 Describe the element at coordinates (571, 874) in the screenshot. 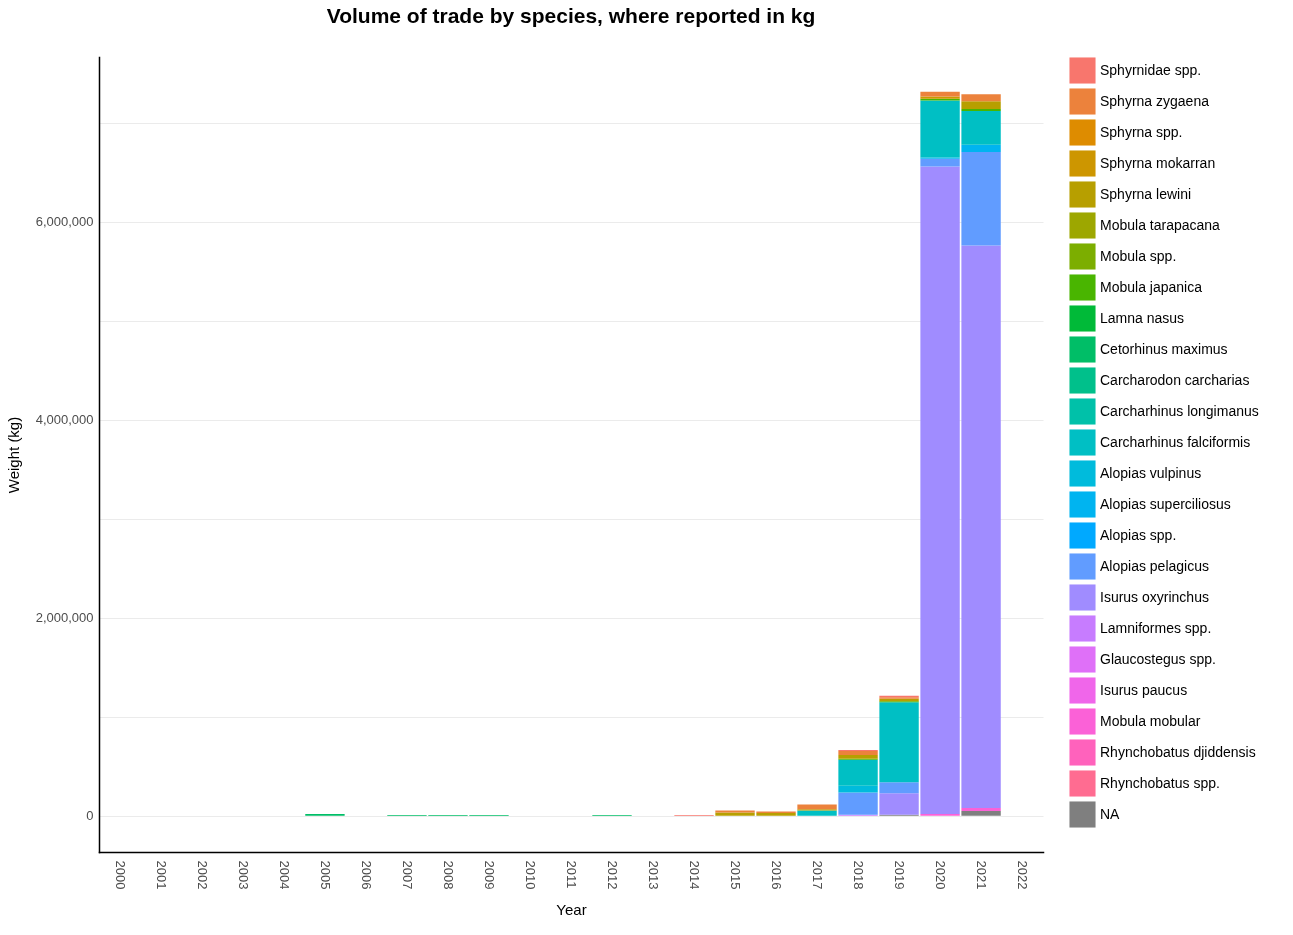

I see `x-tick-label: 2011` at that location.